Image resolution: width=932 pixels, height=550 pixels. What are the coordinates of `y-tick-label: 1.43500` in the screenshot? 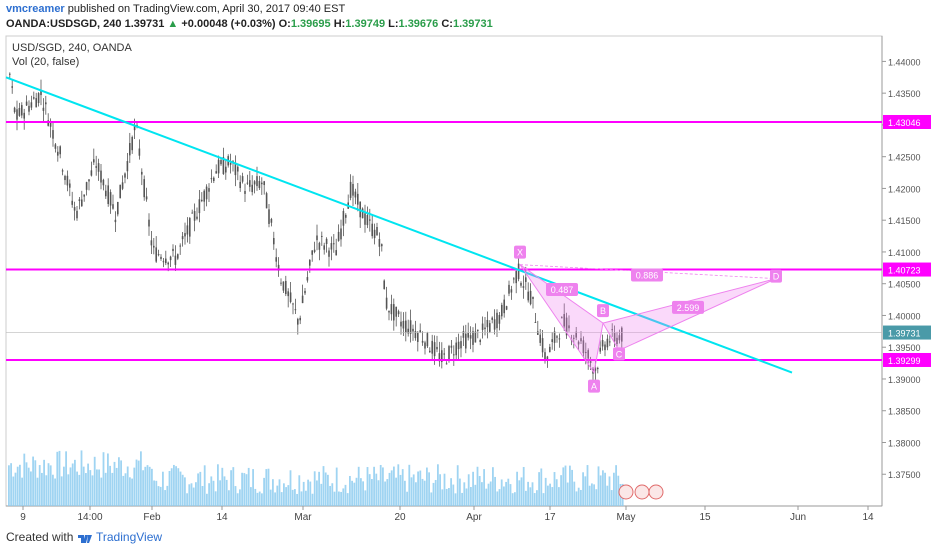 It's located at (904, 94).